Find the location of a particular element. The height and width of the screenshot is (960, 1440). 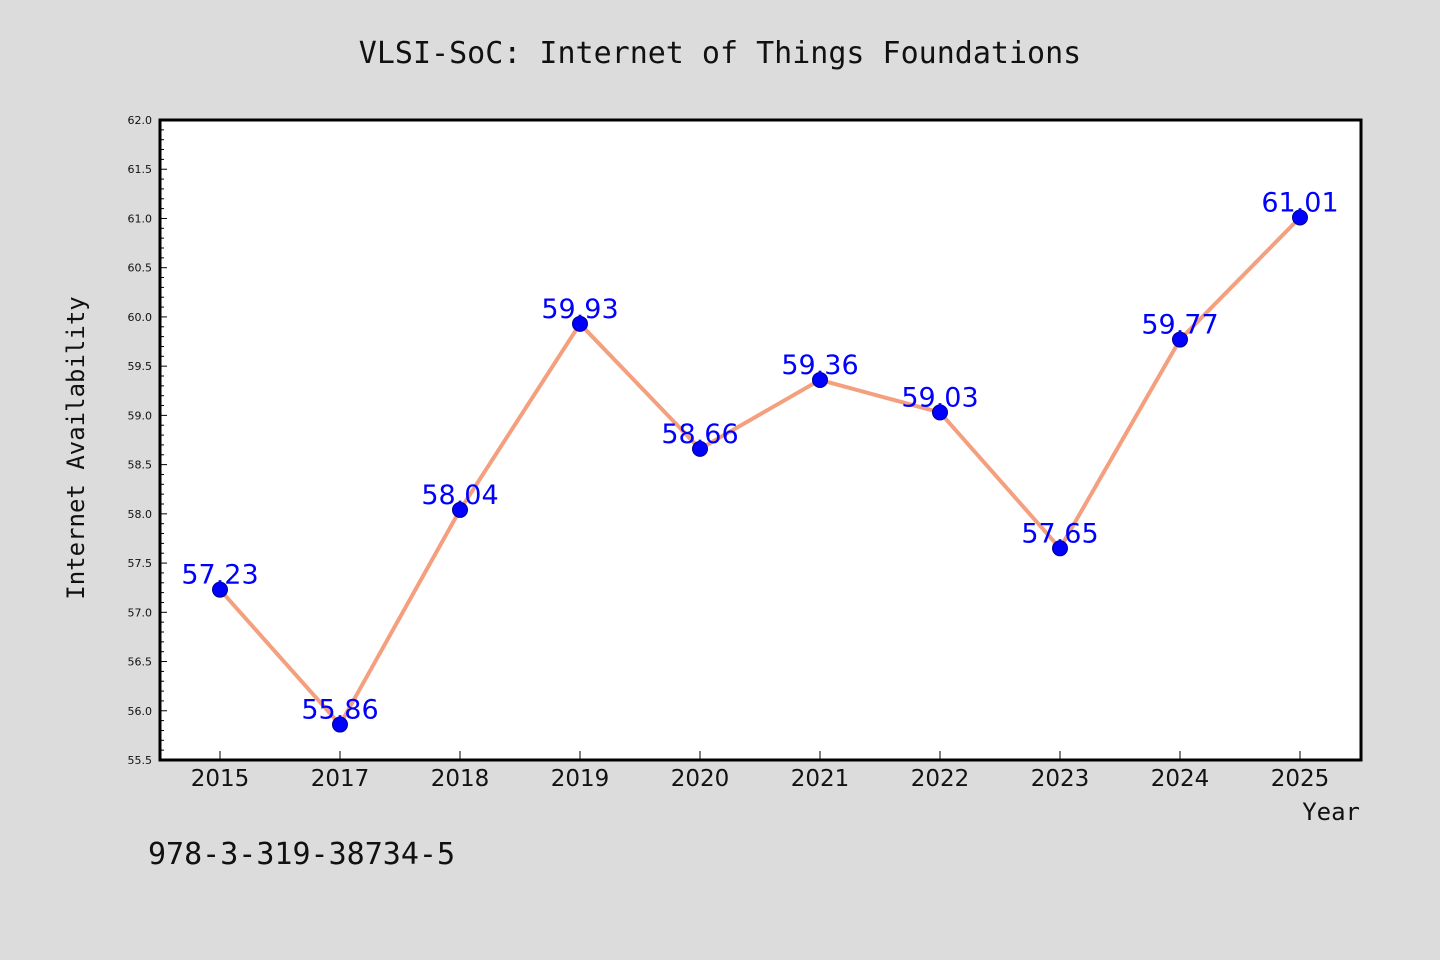

y-tick-label: 62.0 is located at coordinates (140, 120).